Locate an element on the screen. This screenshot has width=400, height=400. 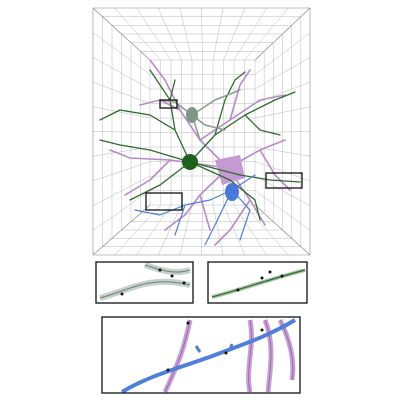
neuron-grey is located at coordinates (200, 115).